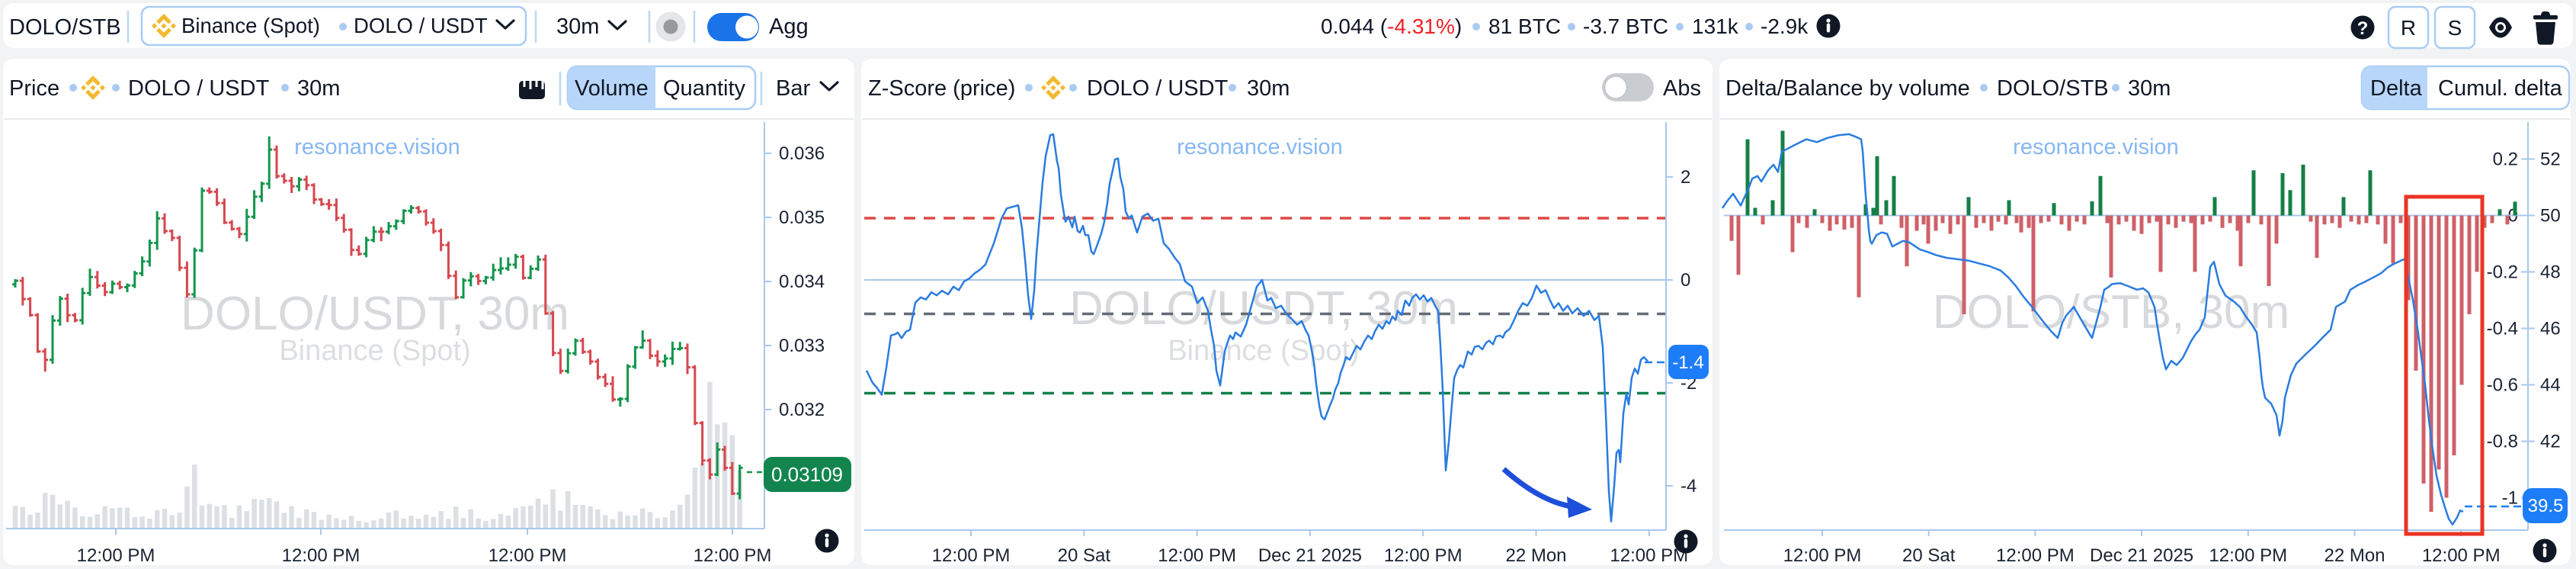 The height and width of the screenshot is (569, 2576). I want to click on svg-text: -0.8, so click(2502, 442).